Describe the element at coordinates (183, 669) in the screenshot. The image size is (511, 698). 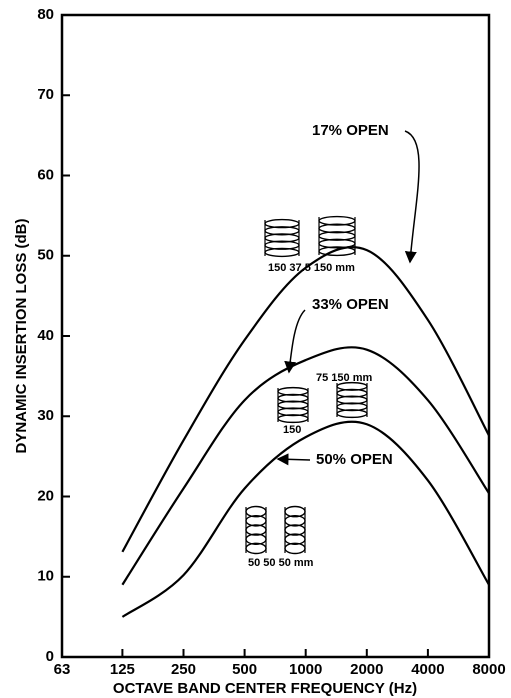
I see `x-tick-label: 250` at that location.